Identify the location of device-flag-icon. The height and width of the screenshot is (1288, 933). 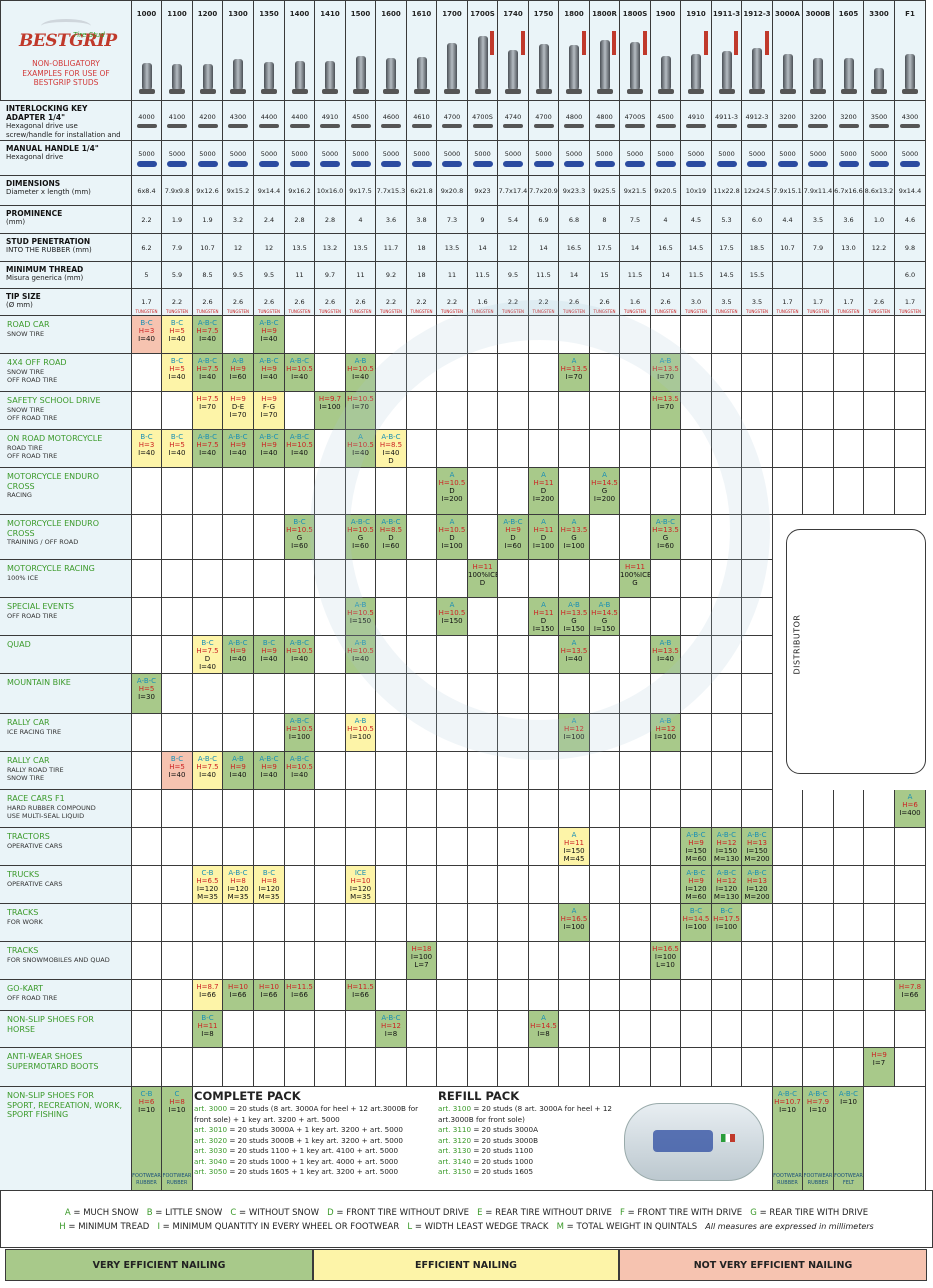
(728, 1138).